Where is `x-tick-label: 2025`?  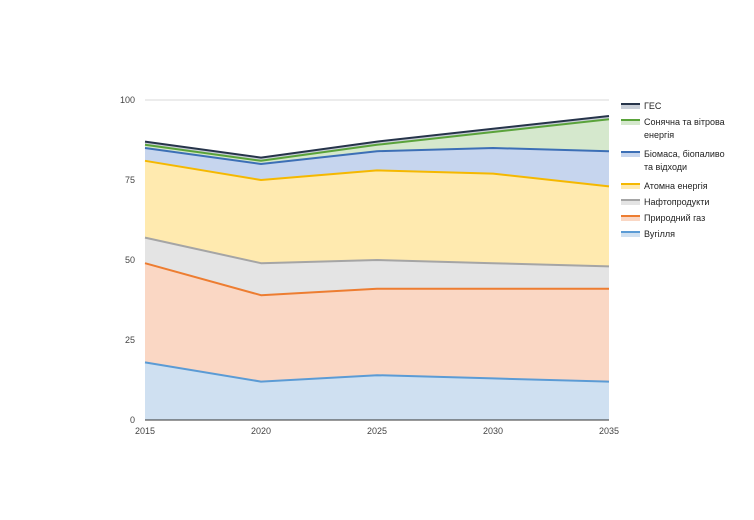 x-tick-label: 2025 is located at coordinates (377, 431).